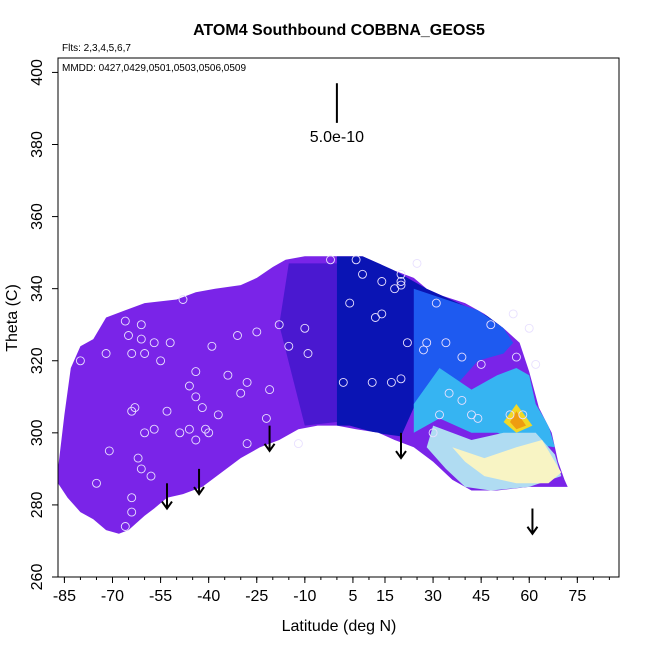 The height and width of the screenshot is (650, 650). What do you see at coordinates (507, 462) in the screenshot?
I see `contour-region-cream` at bounding box center [507, 462].